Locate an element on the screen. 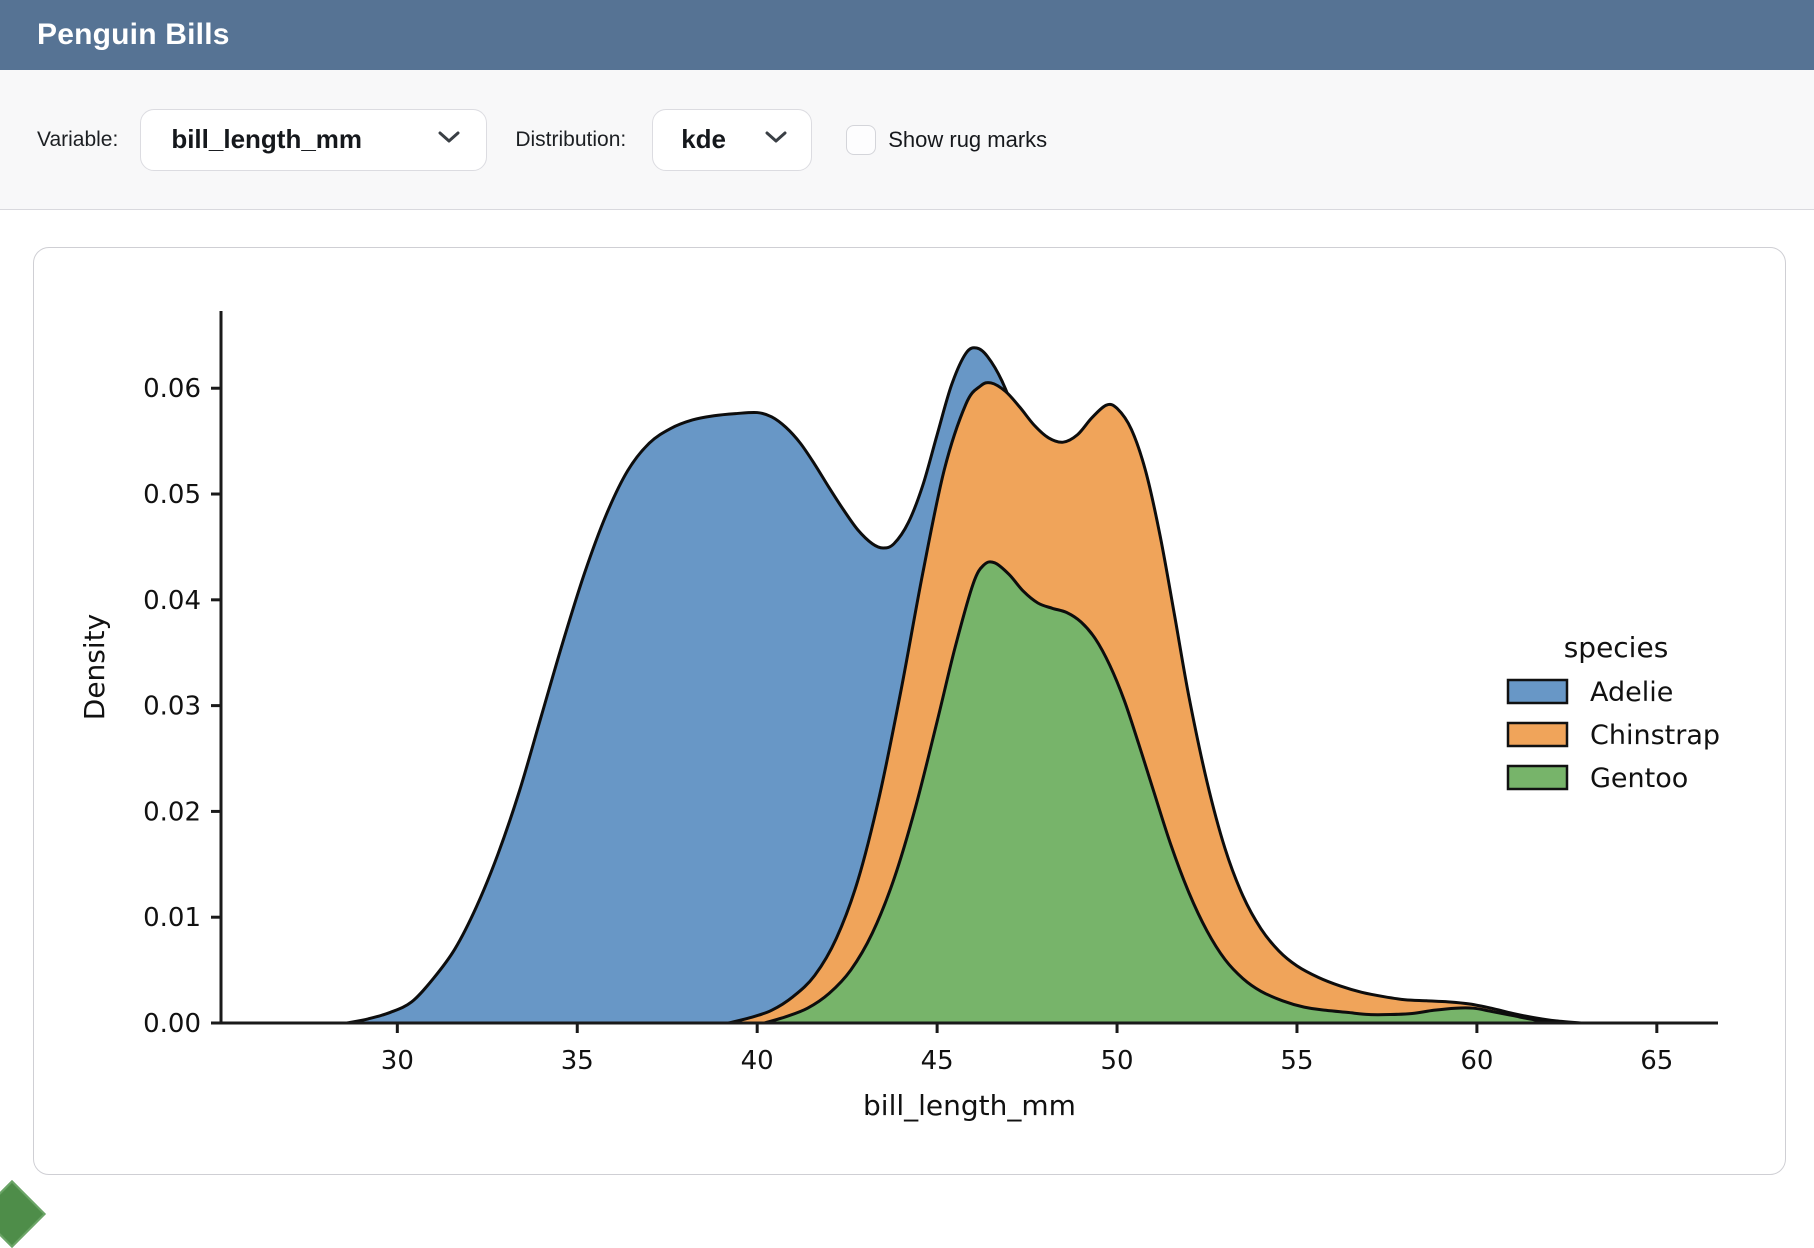  y-tick-label: 0.04 is located at coordinates (172, 601).